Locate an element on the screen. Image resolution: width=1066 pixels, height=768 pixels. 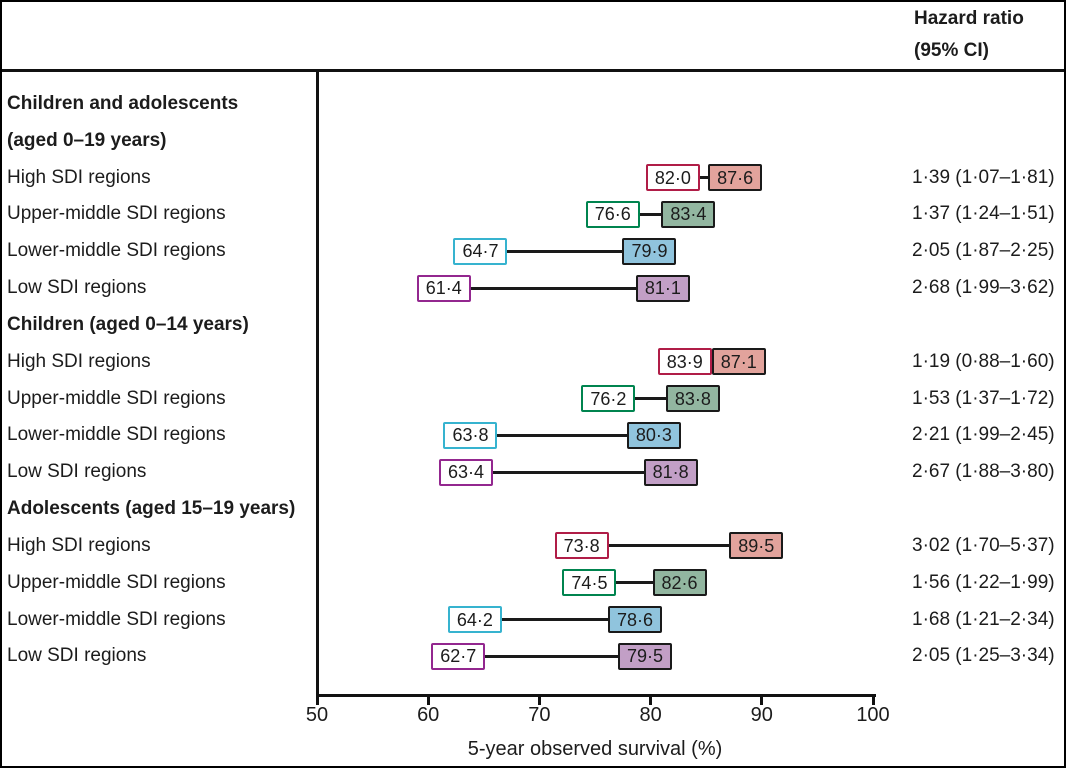
x-axis-tick-label: 90 is located at coordinates (761, 715).